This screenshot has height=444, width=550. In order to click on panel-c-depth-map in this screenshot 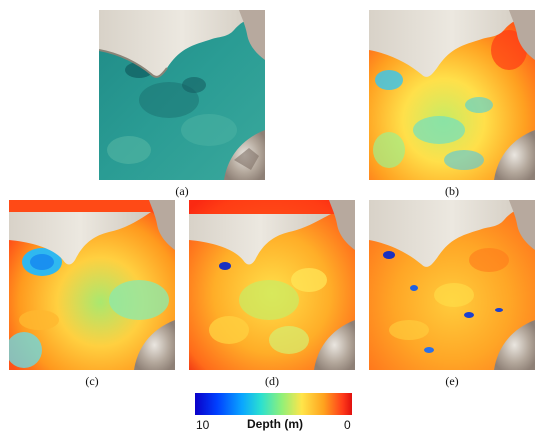, I will do `click(92, 285)`.